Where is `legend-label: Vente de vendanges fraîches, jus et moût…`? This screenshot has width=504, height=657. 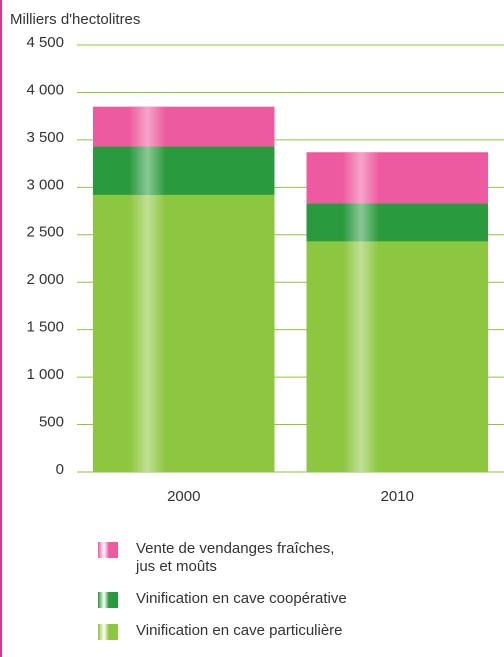 legend-label: Vente de vendanges fraîches, jus et moût… is located at coordinates (235, 557).